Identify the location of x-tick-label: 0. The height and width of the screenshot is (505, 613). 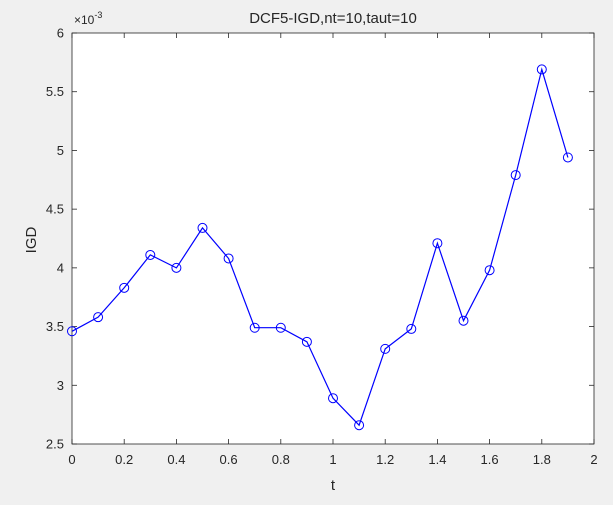
(71, 459).